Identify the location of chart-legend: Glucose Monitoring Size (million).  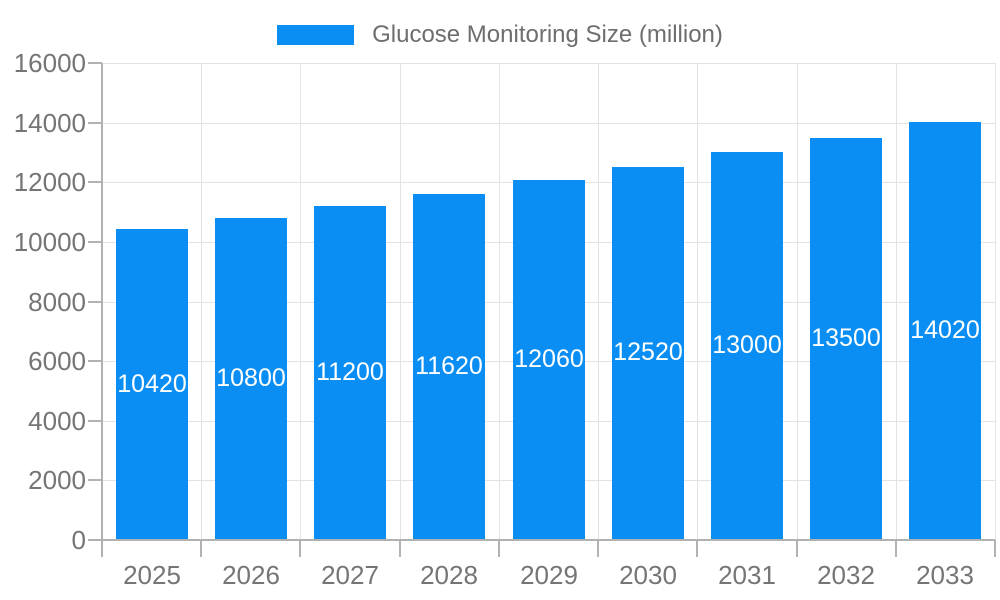
(500, 35).